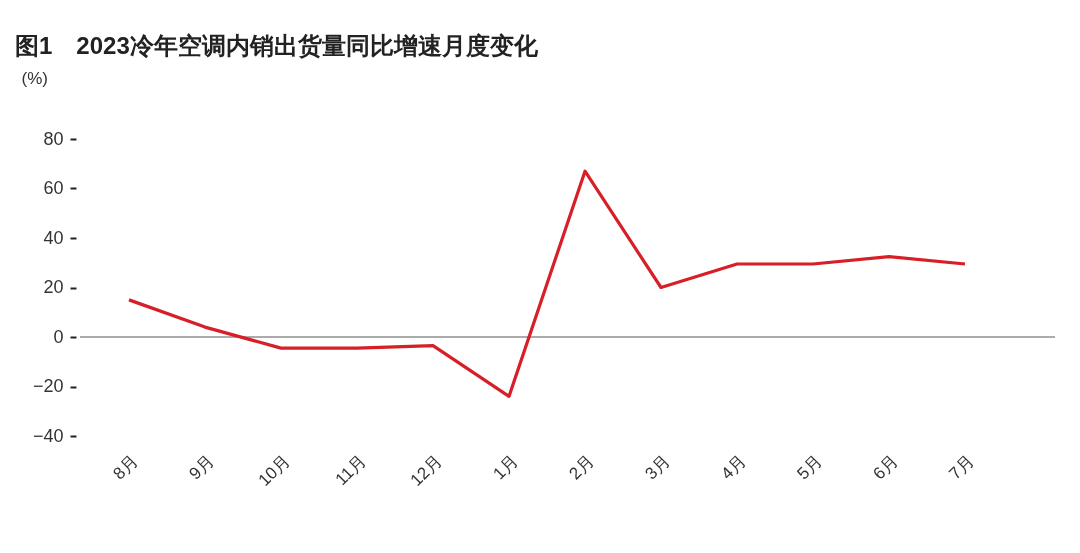 Image resolution: width=1080 pixels, height=553 pixels. I want to click on x-tick-label: 8月, so click(125, 467).